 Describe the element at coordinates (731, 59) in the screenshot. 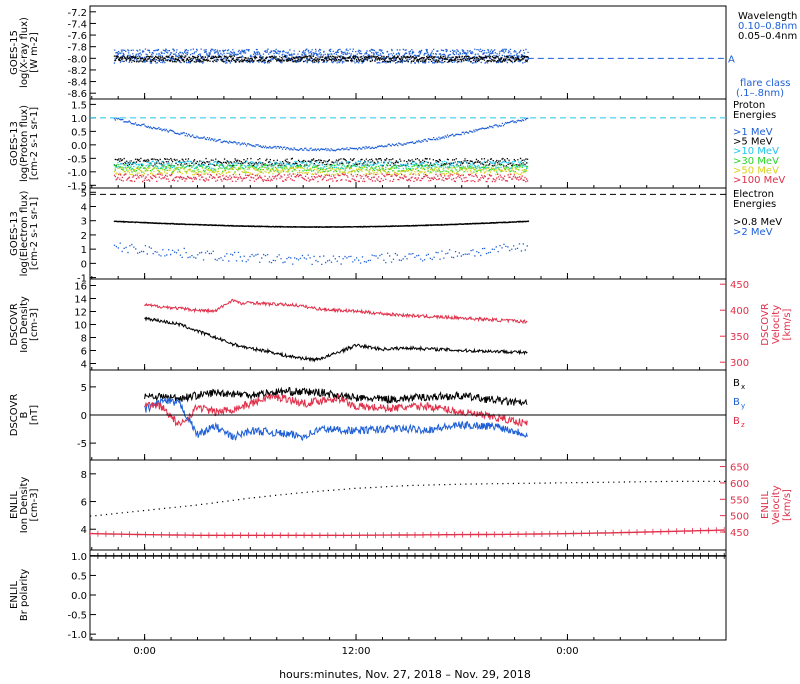

I see `threshold-label: A` at that location.